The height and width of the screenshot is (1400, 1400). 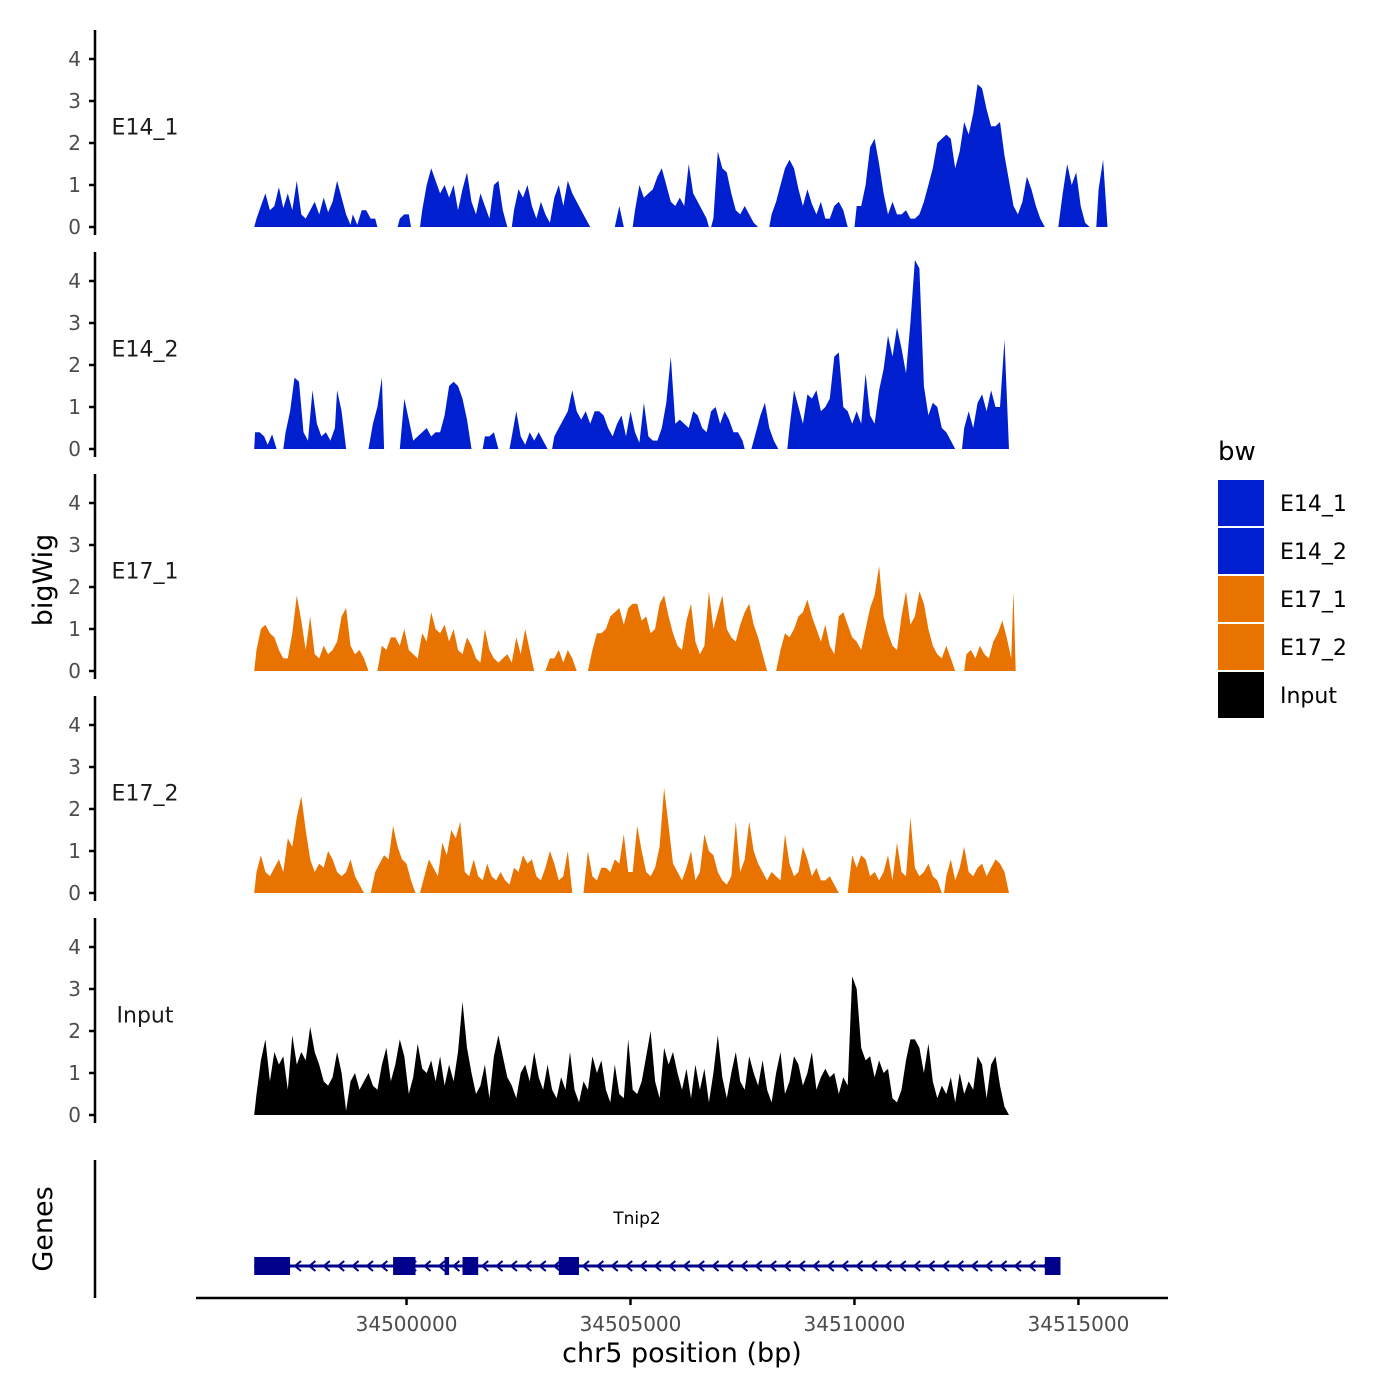 I want to click on track-label: Input, so click(x=145, y=1016).